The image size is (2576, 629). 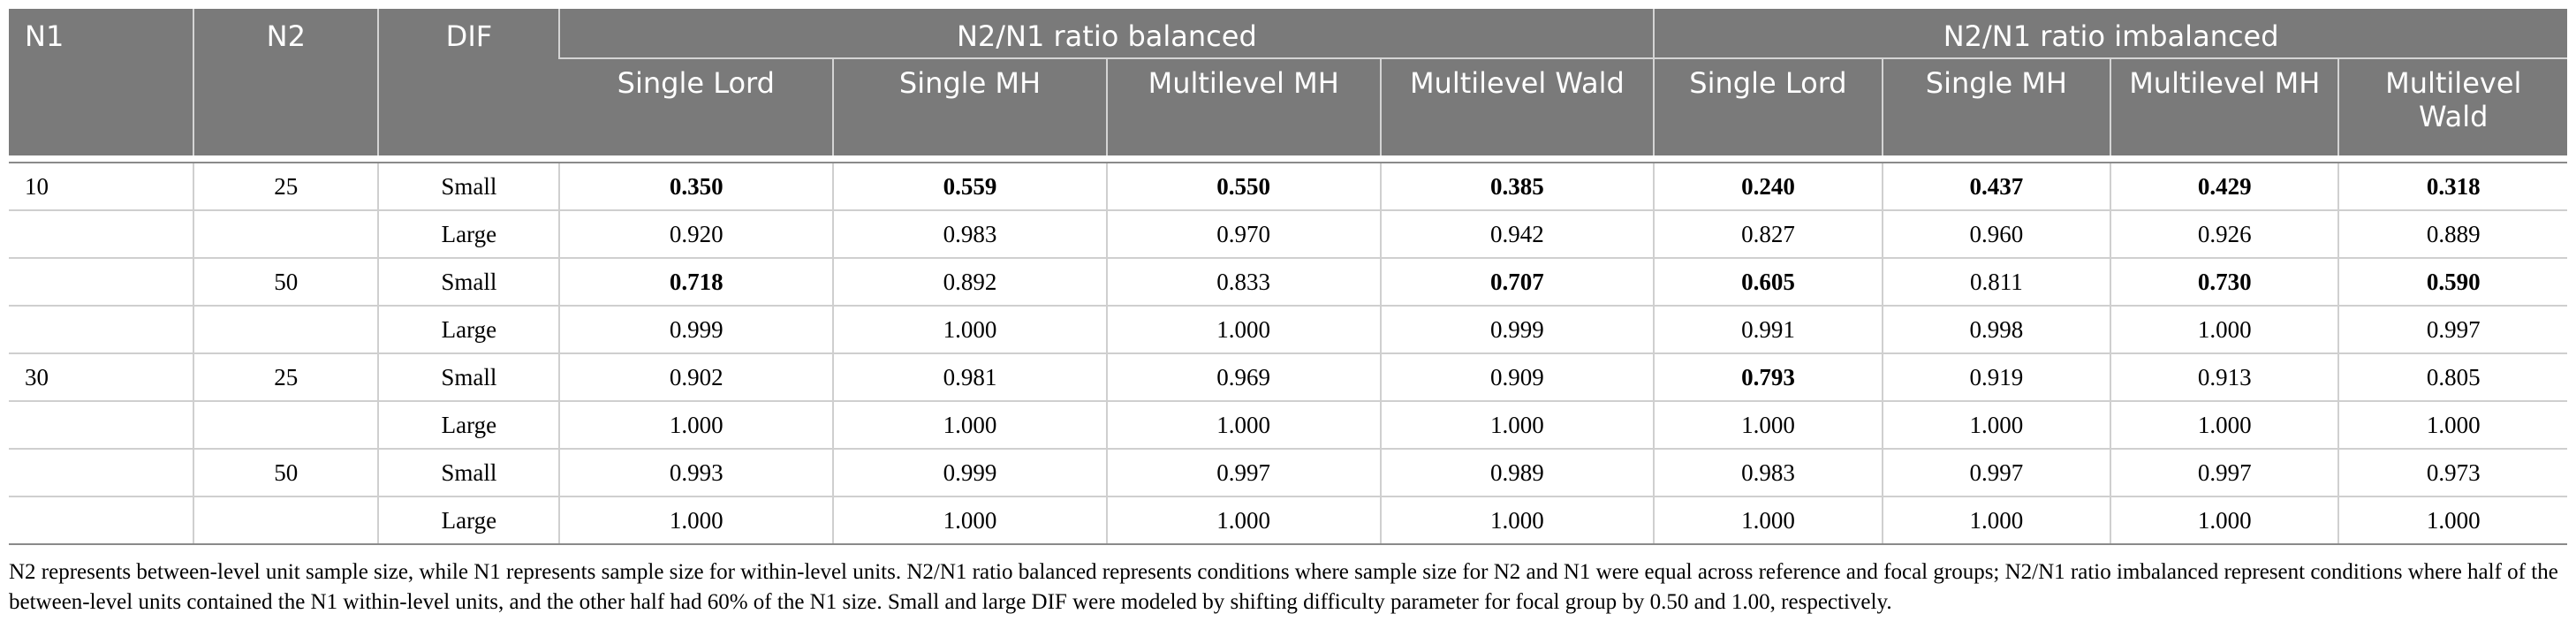 I want to click on cell-value: 0.919, so click(x=1996, y=376).